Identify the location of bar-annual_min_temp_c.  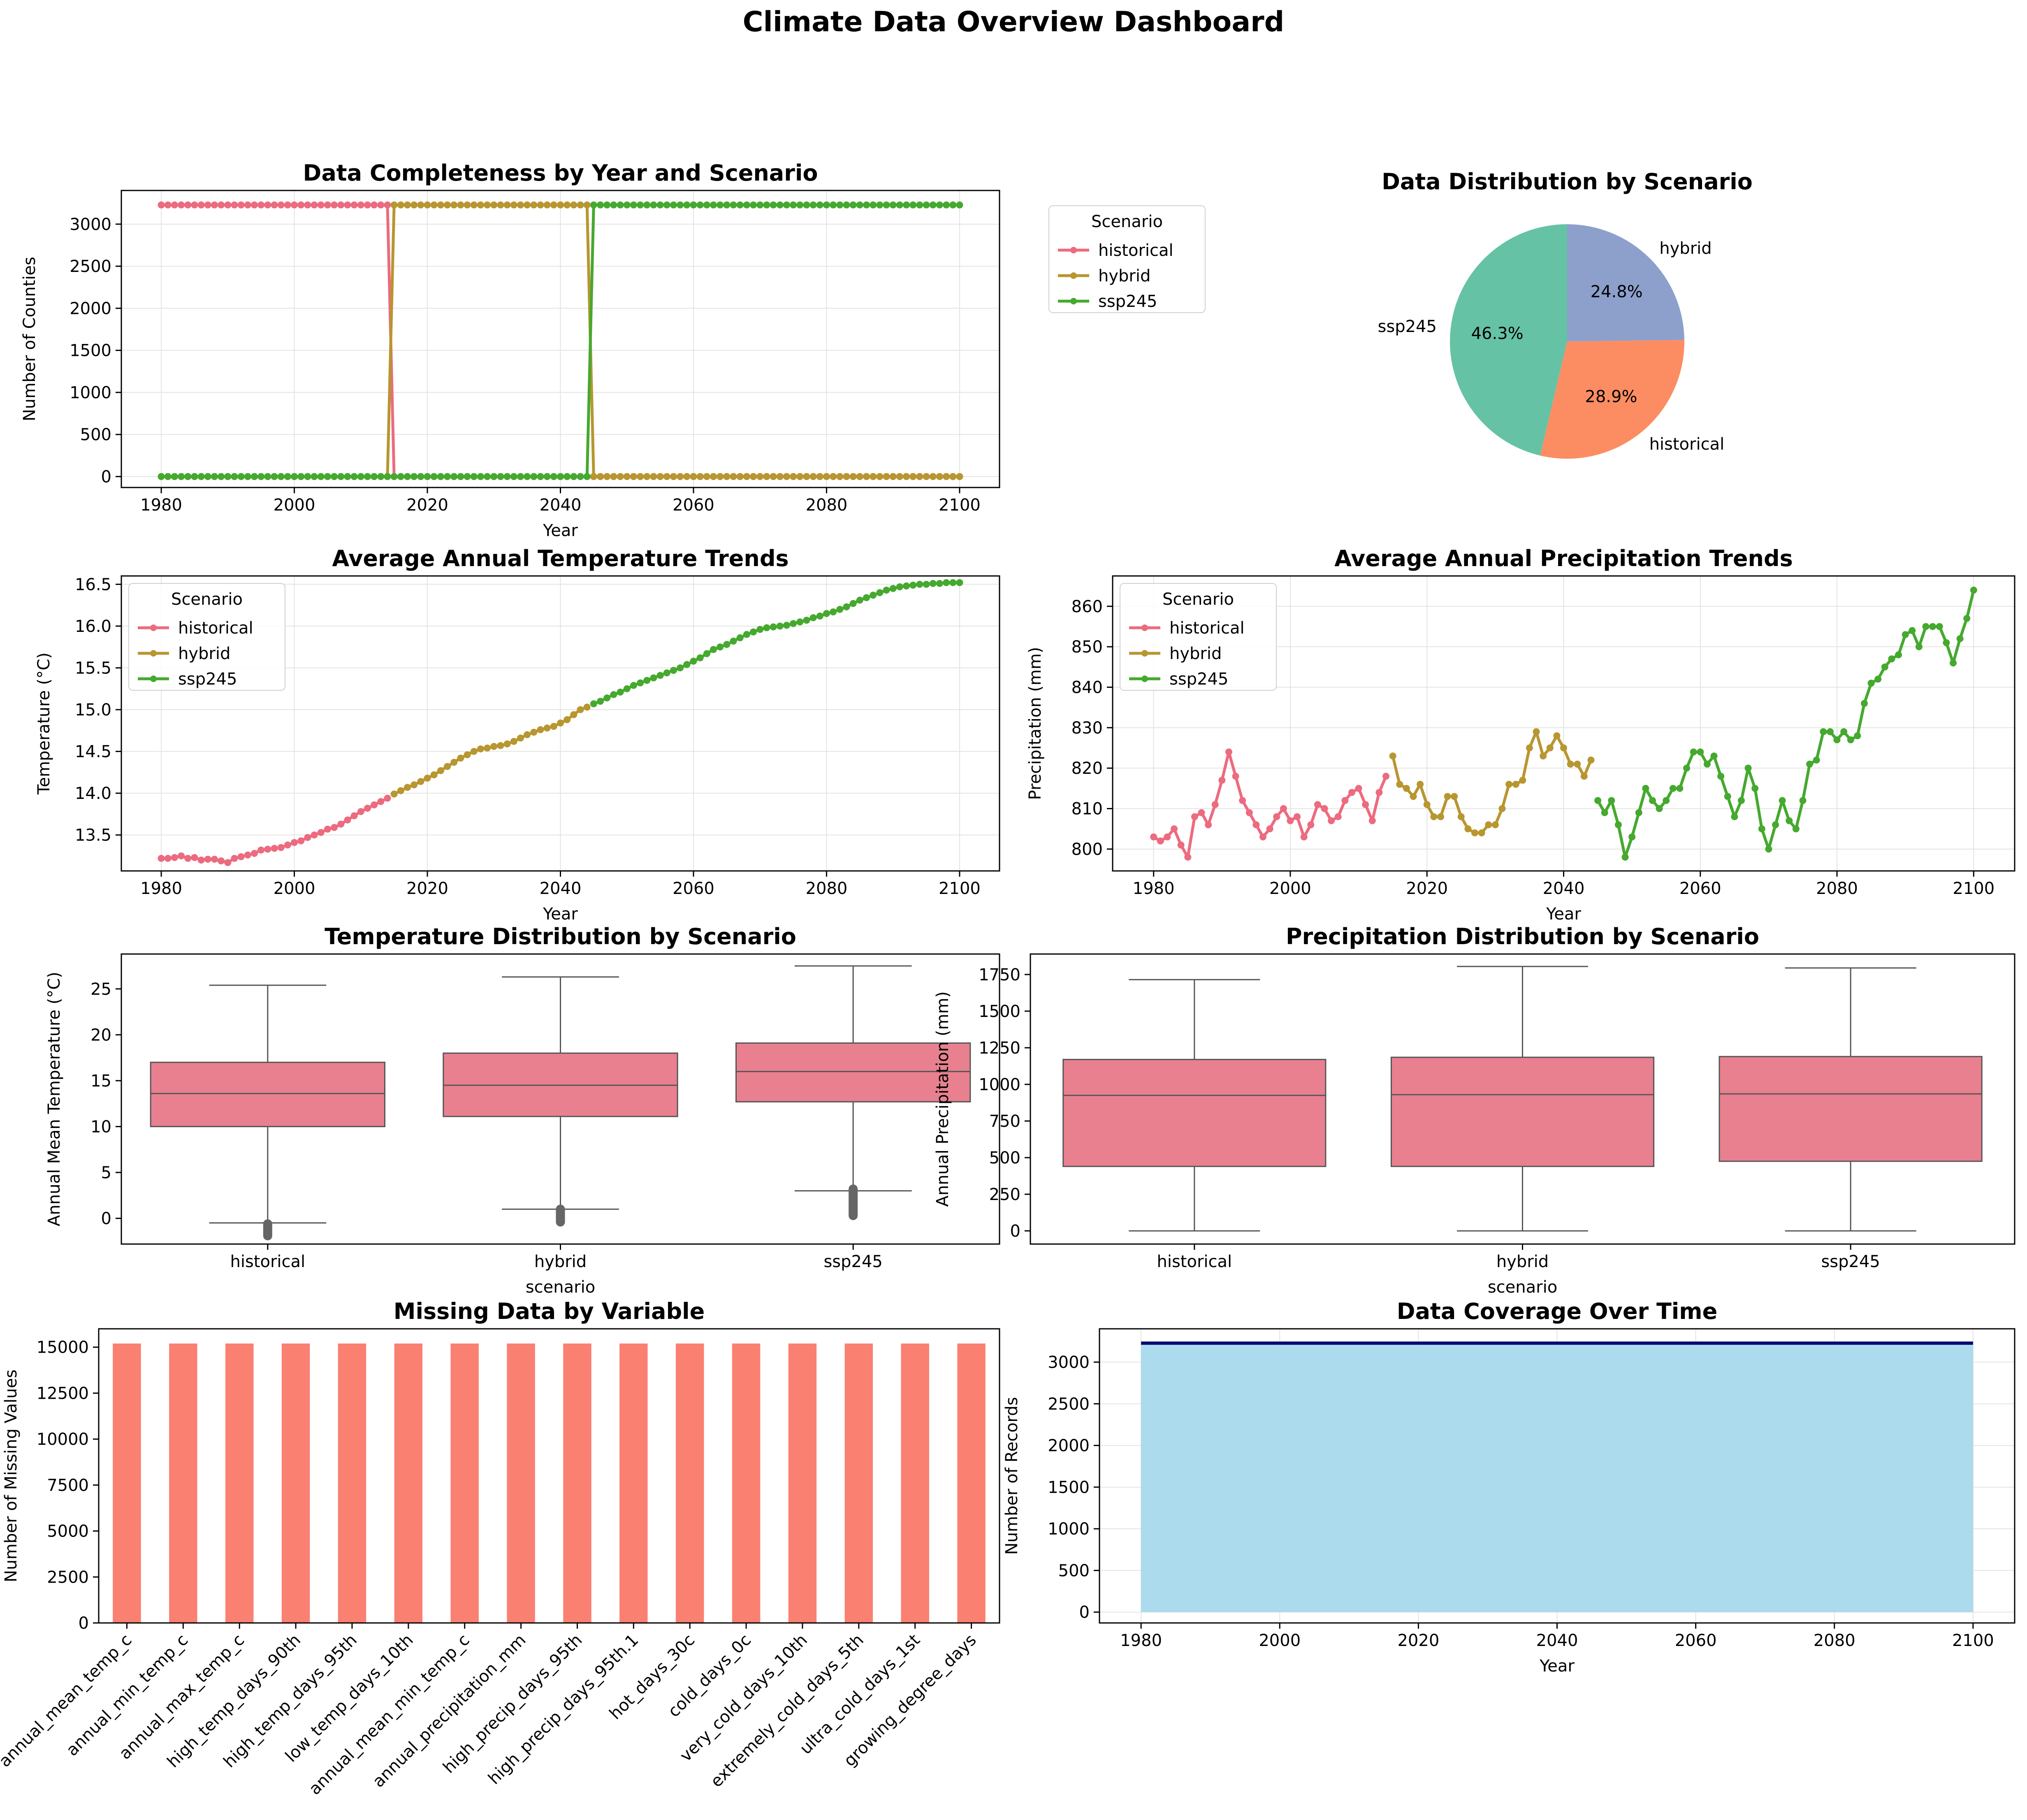
(183, 1483).